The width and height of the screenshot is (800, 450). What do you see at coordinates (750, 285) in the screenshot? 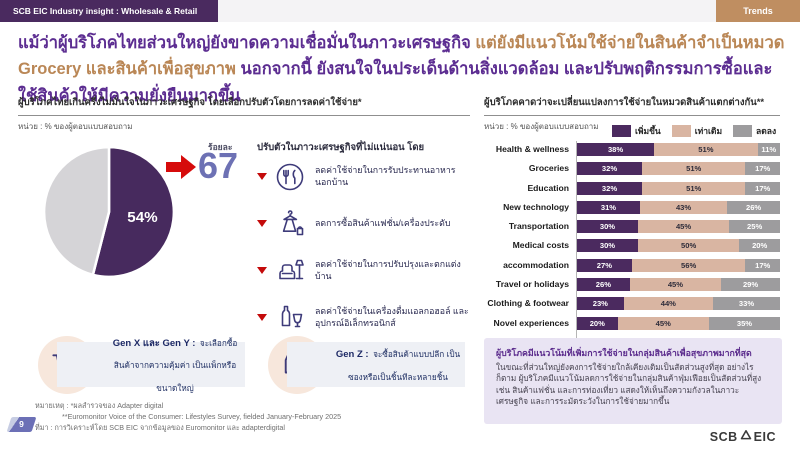
I see `bar-segment: 29%` at bounding box center [750, 285].